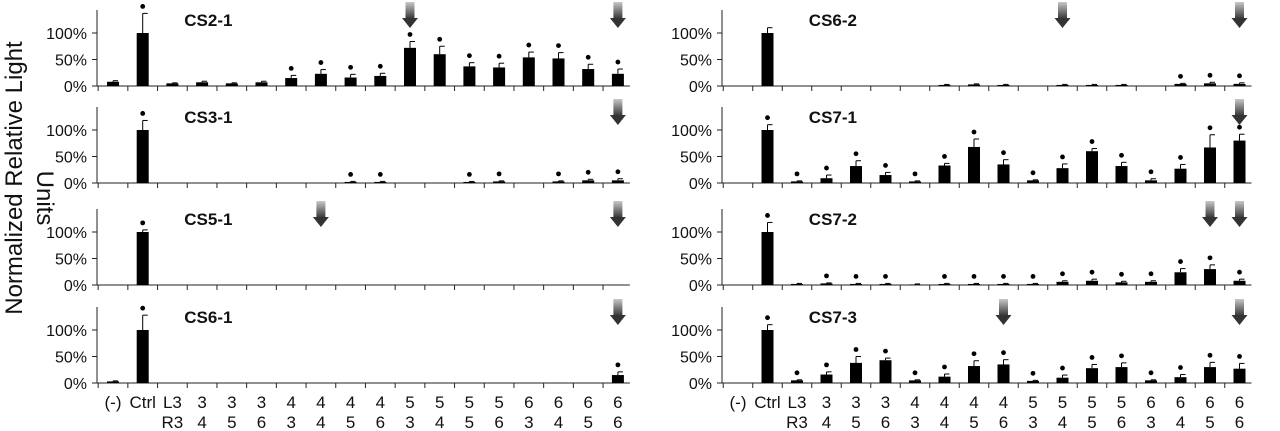 This screenshot has height=431, width=1280. Describe the element at coordinates (208, 219) in the screenshot. I see `panel-title: CS5-1` at that location.